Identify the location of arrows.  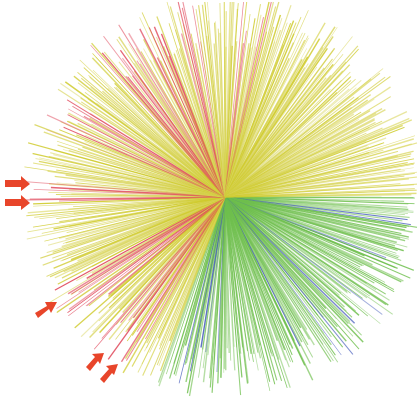
(61, 279).